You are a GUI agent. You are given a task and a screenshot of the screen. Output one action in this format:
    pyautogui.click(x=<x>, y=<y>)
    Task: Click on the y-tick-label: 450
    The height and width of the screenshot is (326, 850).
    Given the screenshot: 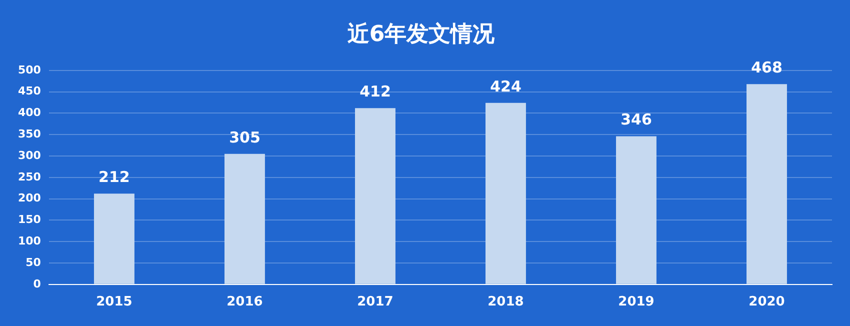 What is the action you would take?
    pyautogui.click(x=30, y=91)
    